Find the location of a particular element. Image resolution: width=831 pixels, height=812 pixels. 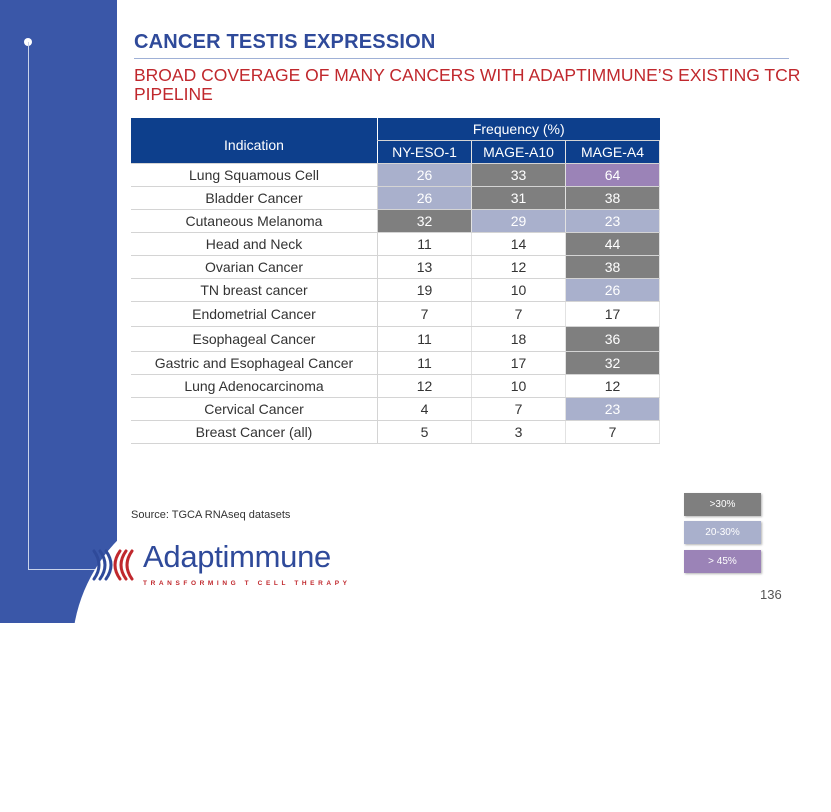

table-row: Ovarian Cancer 13 12 38 is located at coordinates (395, 267).